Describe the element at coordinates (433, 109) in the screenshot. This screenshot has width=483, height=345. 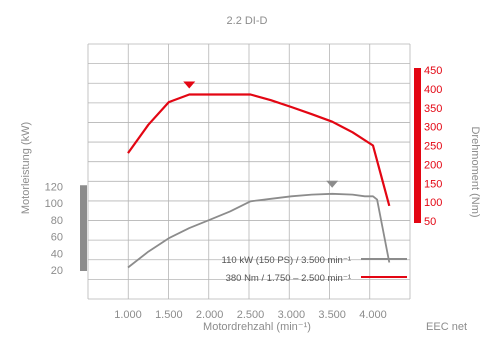
I see `right-tick-label: 350` at that location.